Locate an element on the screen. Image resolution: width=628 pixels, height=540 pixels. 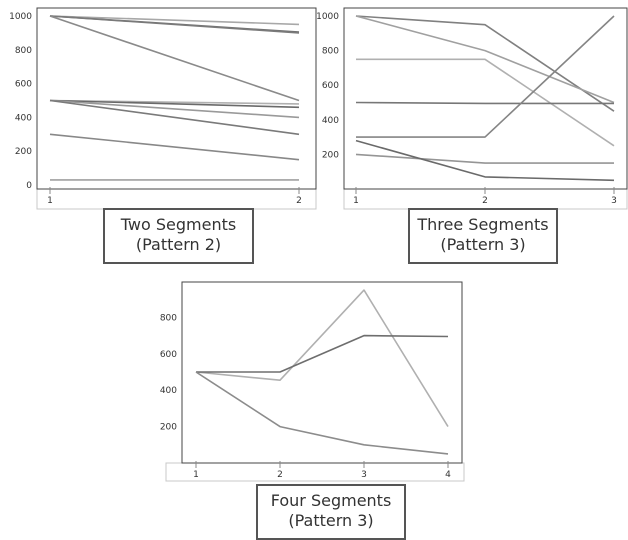
caption-four-segments: Four Segments (Pattern 3) is located at coordinates (331, 512).